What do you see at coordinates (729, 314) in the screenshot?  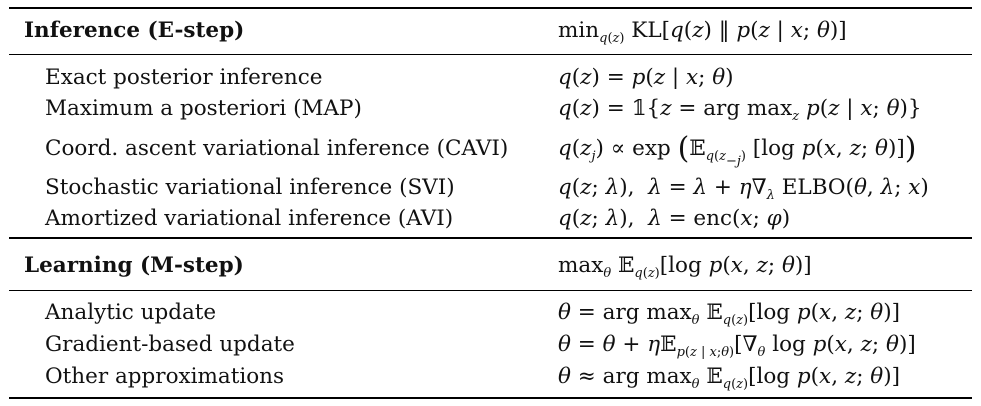 I see `learning-formula-analytic: θ = arg maxθ 𝔼q(z)[log p(x, z; θ)]` at bounding box center [729, 314].